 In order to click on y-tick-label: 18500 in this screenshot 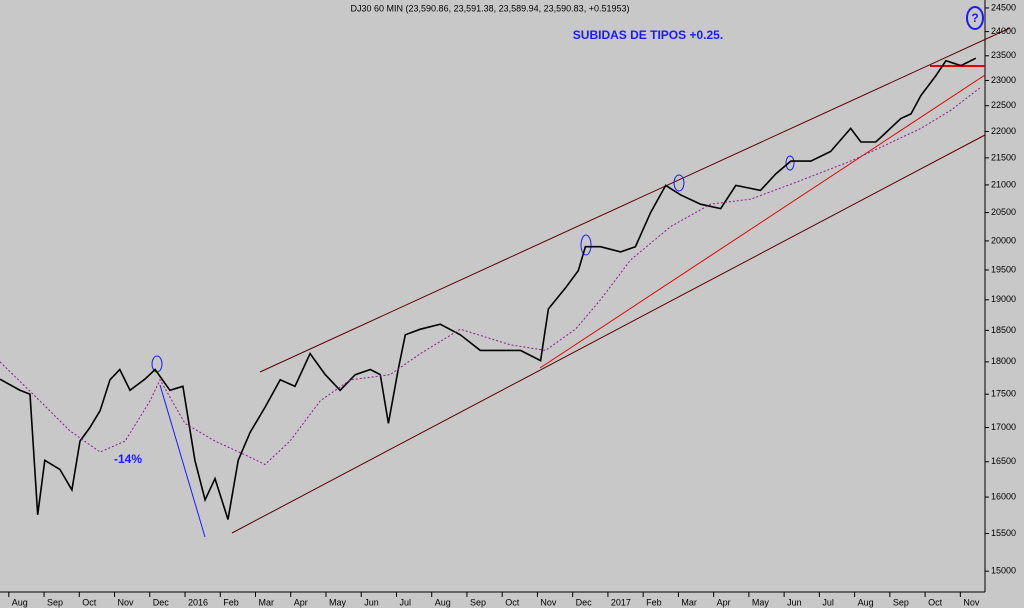, I will do `click(1003, 330)`.